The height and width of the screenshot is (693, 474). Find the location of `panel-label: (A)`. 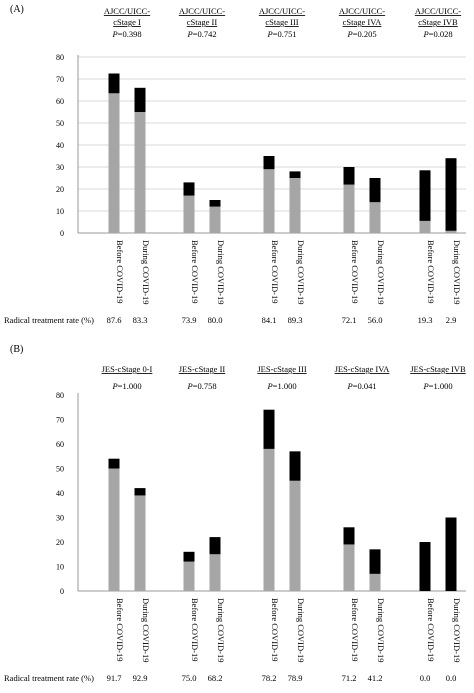

panel-label: (A) is located at coordinates (17, 9).